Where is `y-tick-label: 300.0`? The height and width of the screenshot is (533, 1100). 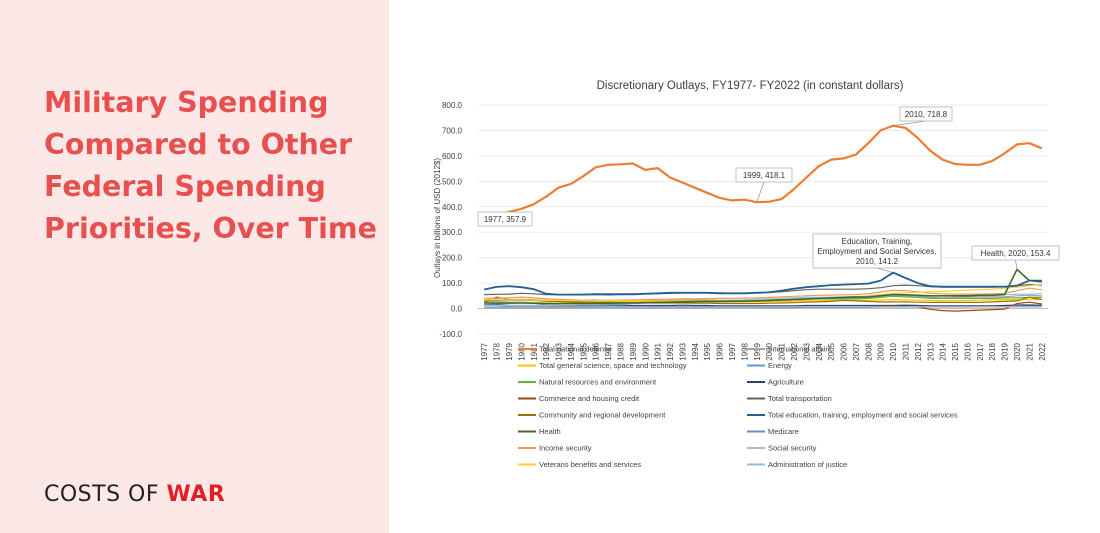
y-tick-label: 300.0 is located at coordinates (452, 232).